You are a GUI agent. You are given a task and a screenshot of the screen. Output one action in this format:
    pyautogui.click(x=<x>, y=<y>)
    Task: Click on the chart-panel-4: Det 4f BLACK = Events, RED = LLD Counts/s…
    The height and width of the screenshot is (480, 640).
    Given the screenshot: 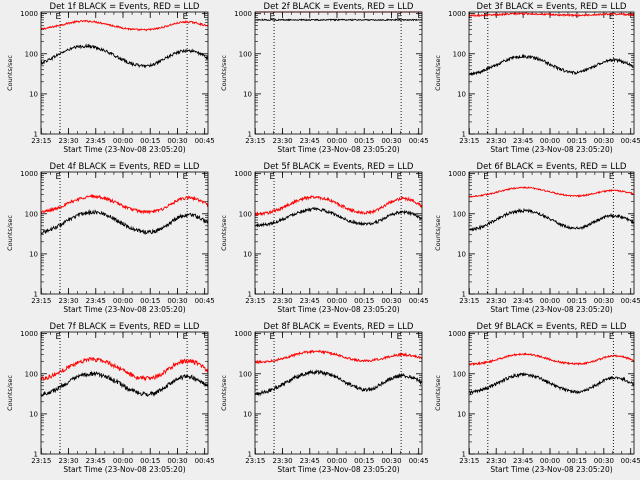 What is the action you would take?
    pyautogui.click(x=110, y=238)
    